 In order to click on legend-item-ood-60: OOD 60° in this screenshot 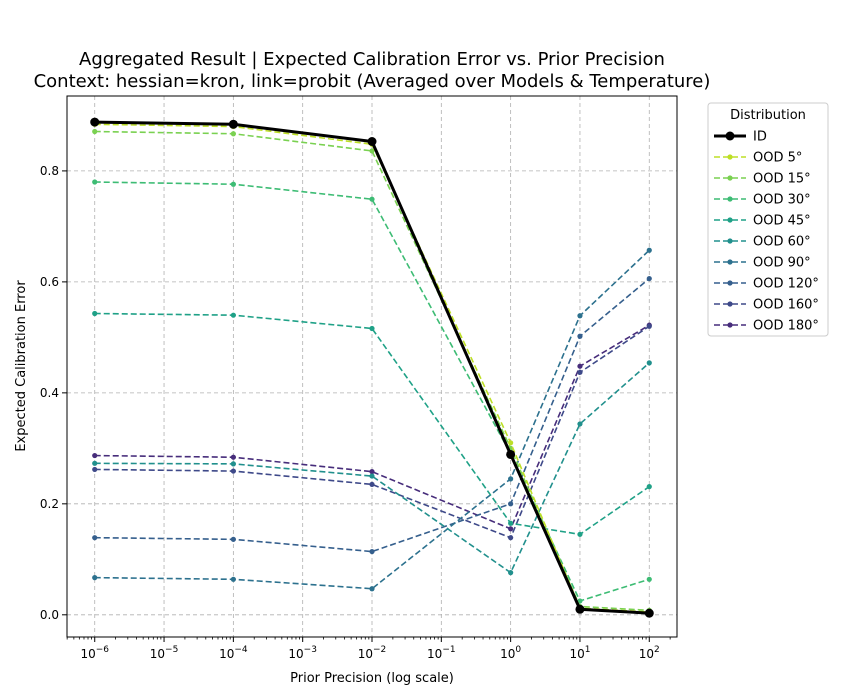, I will do `click(762, 242)`.